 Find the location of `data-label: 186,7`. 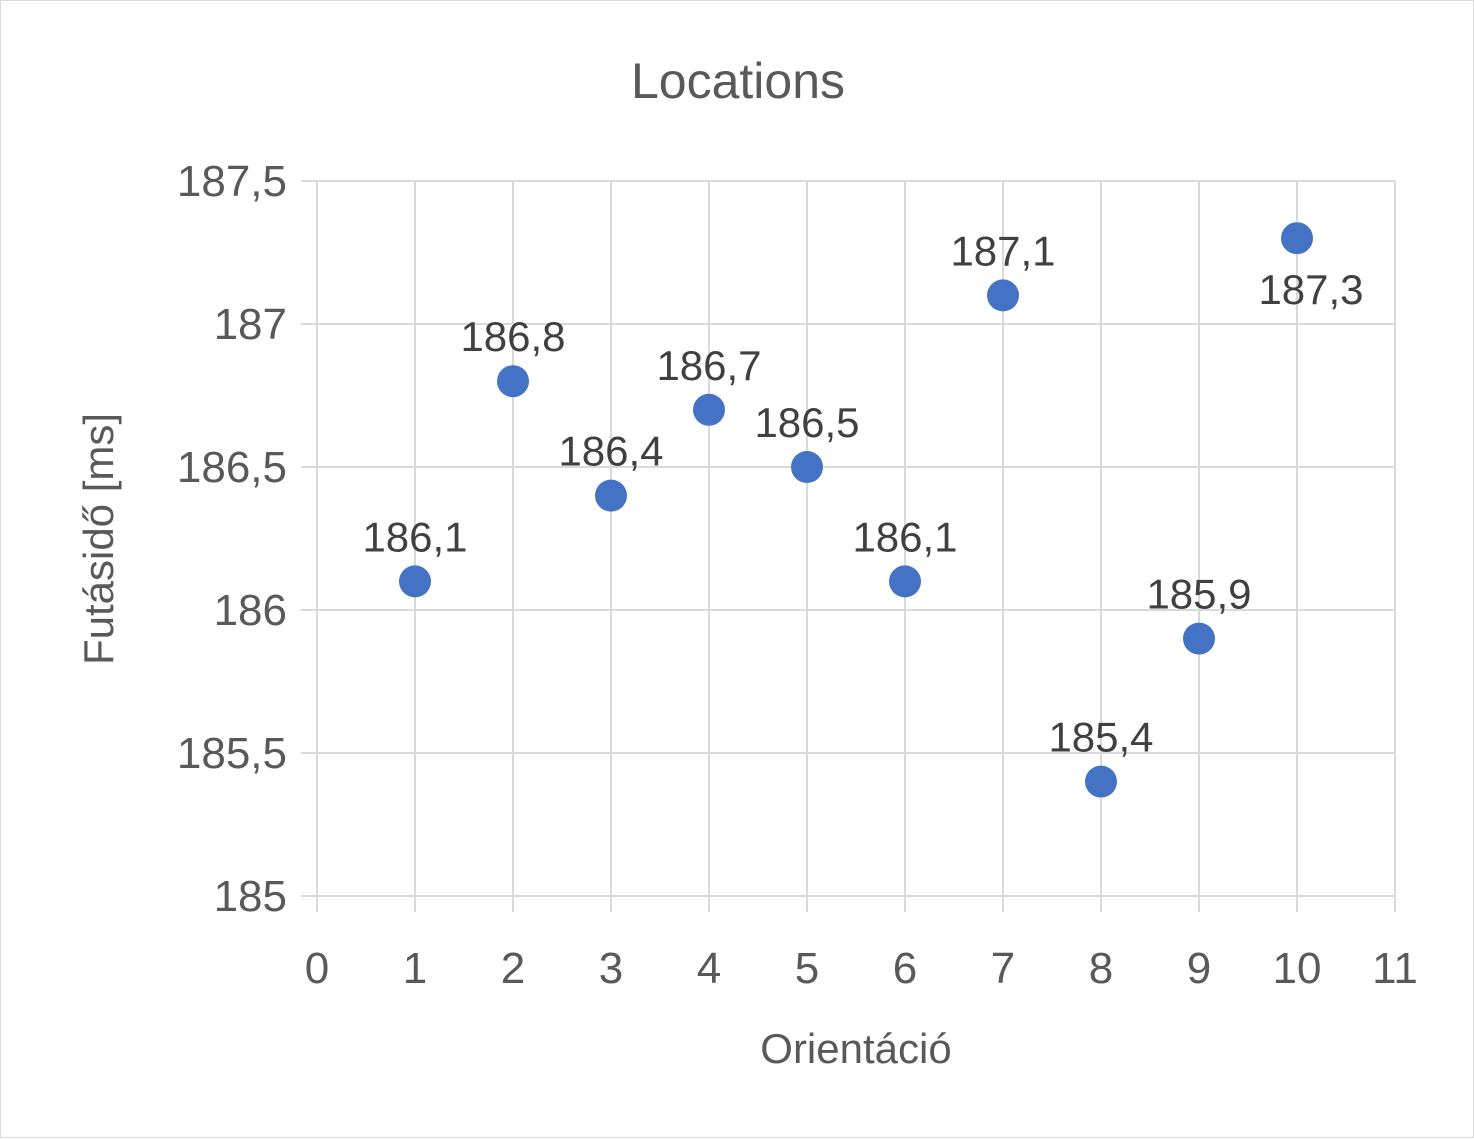

data-label: 186,7 is located at coordinates (708, 365).